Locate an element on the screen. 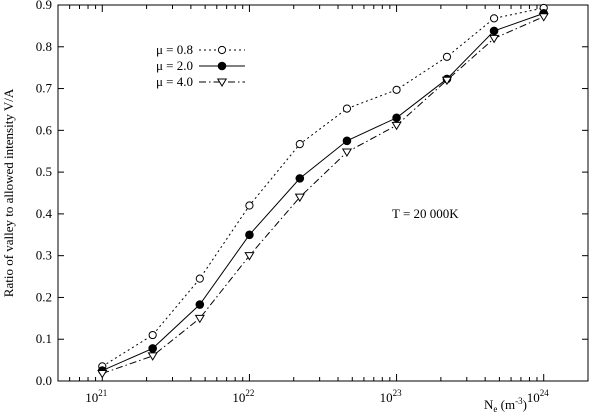  x-tick-label: 1021 is located at coordinates (96, 396).